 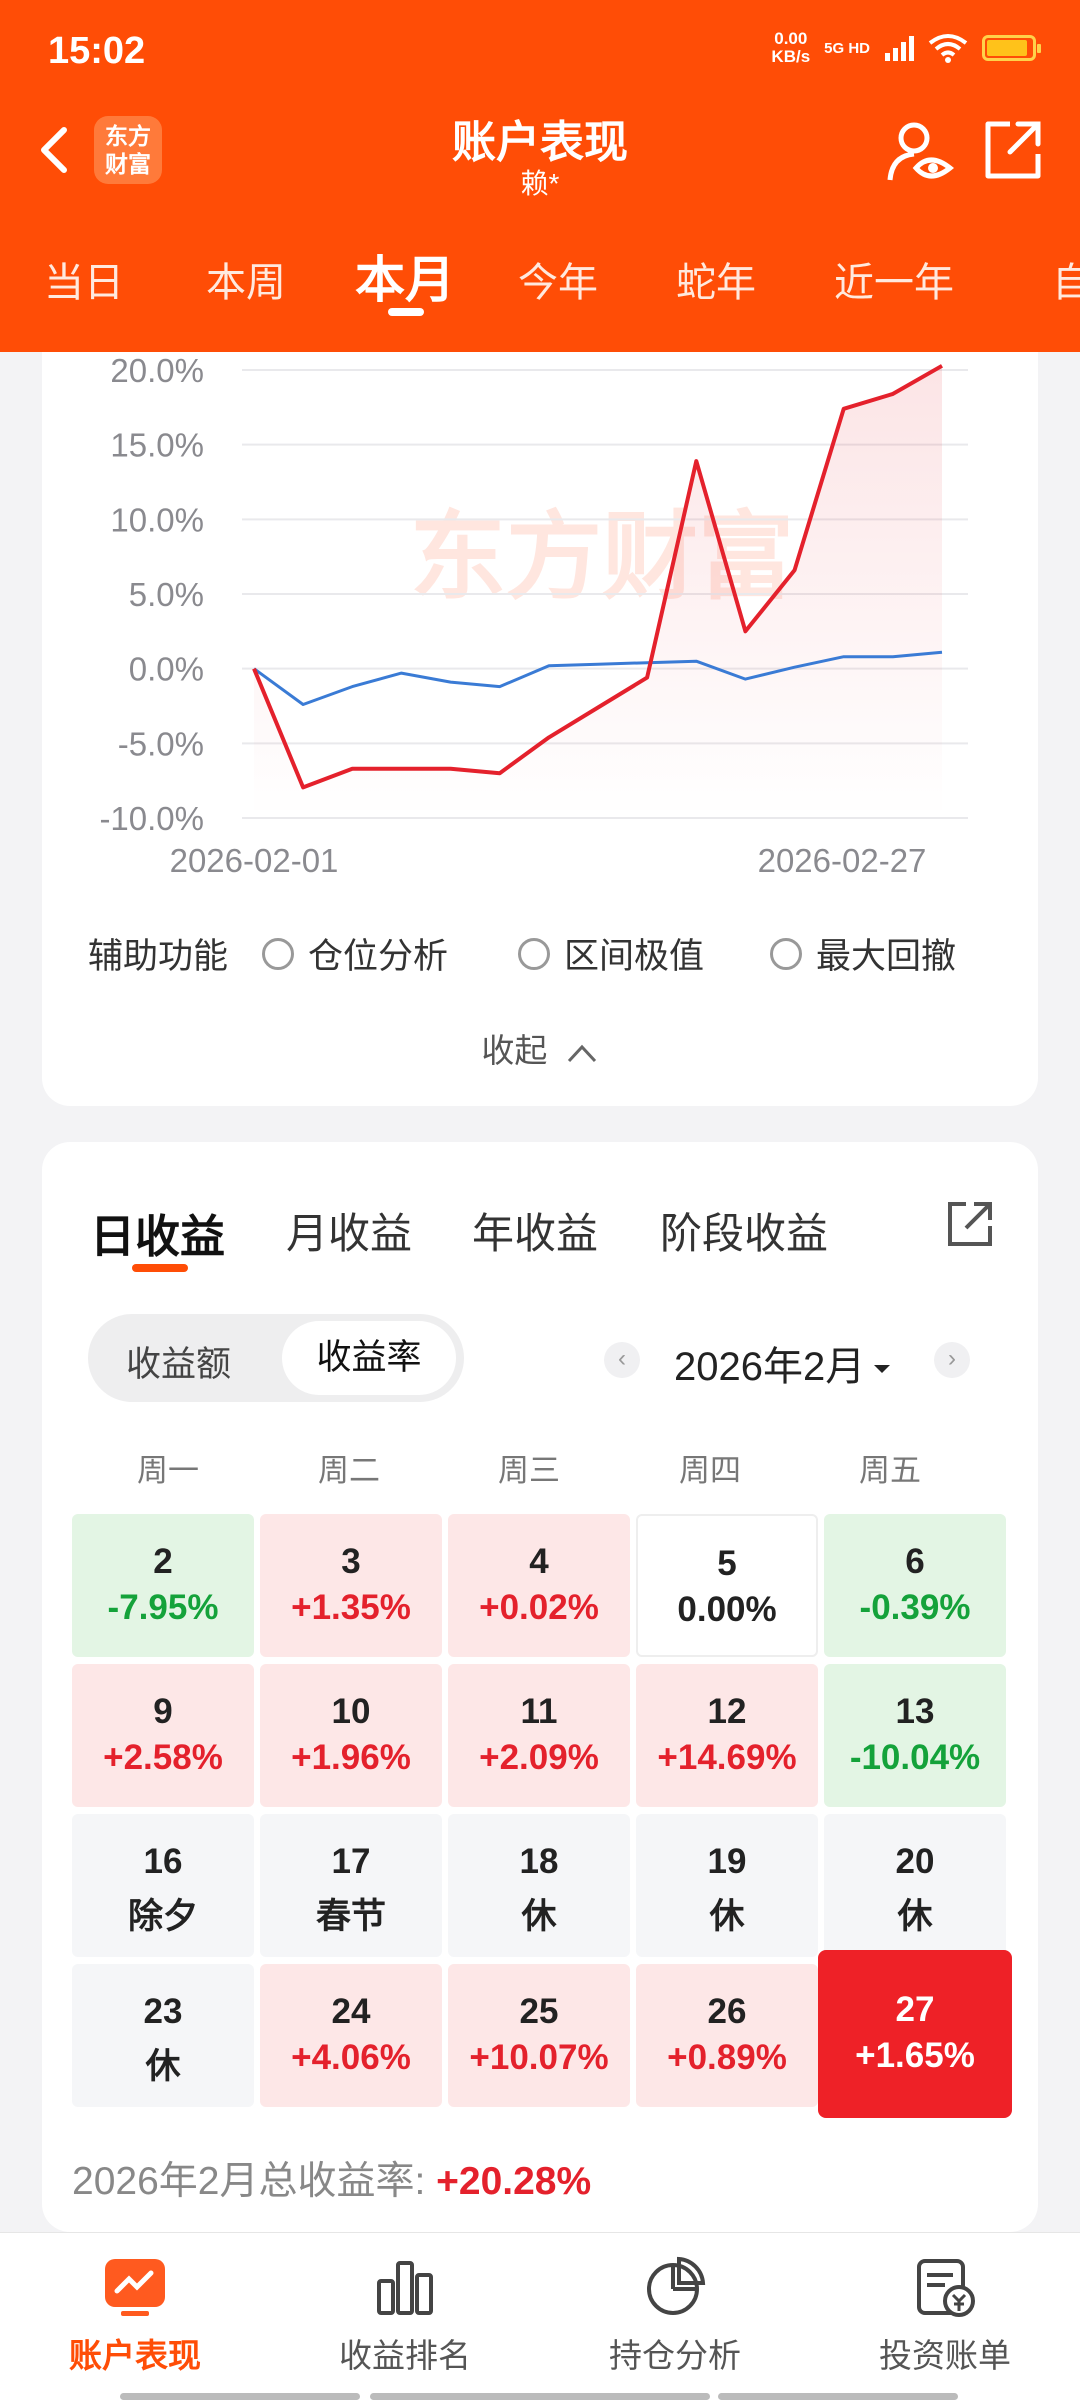 I want to click on collapse-button: 收起, so click(x=540, y=1048).